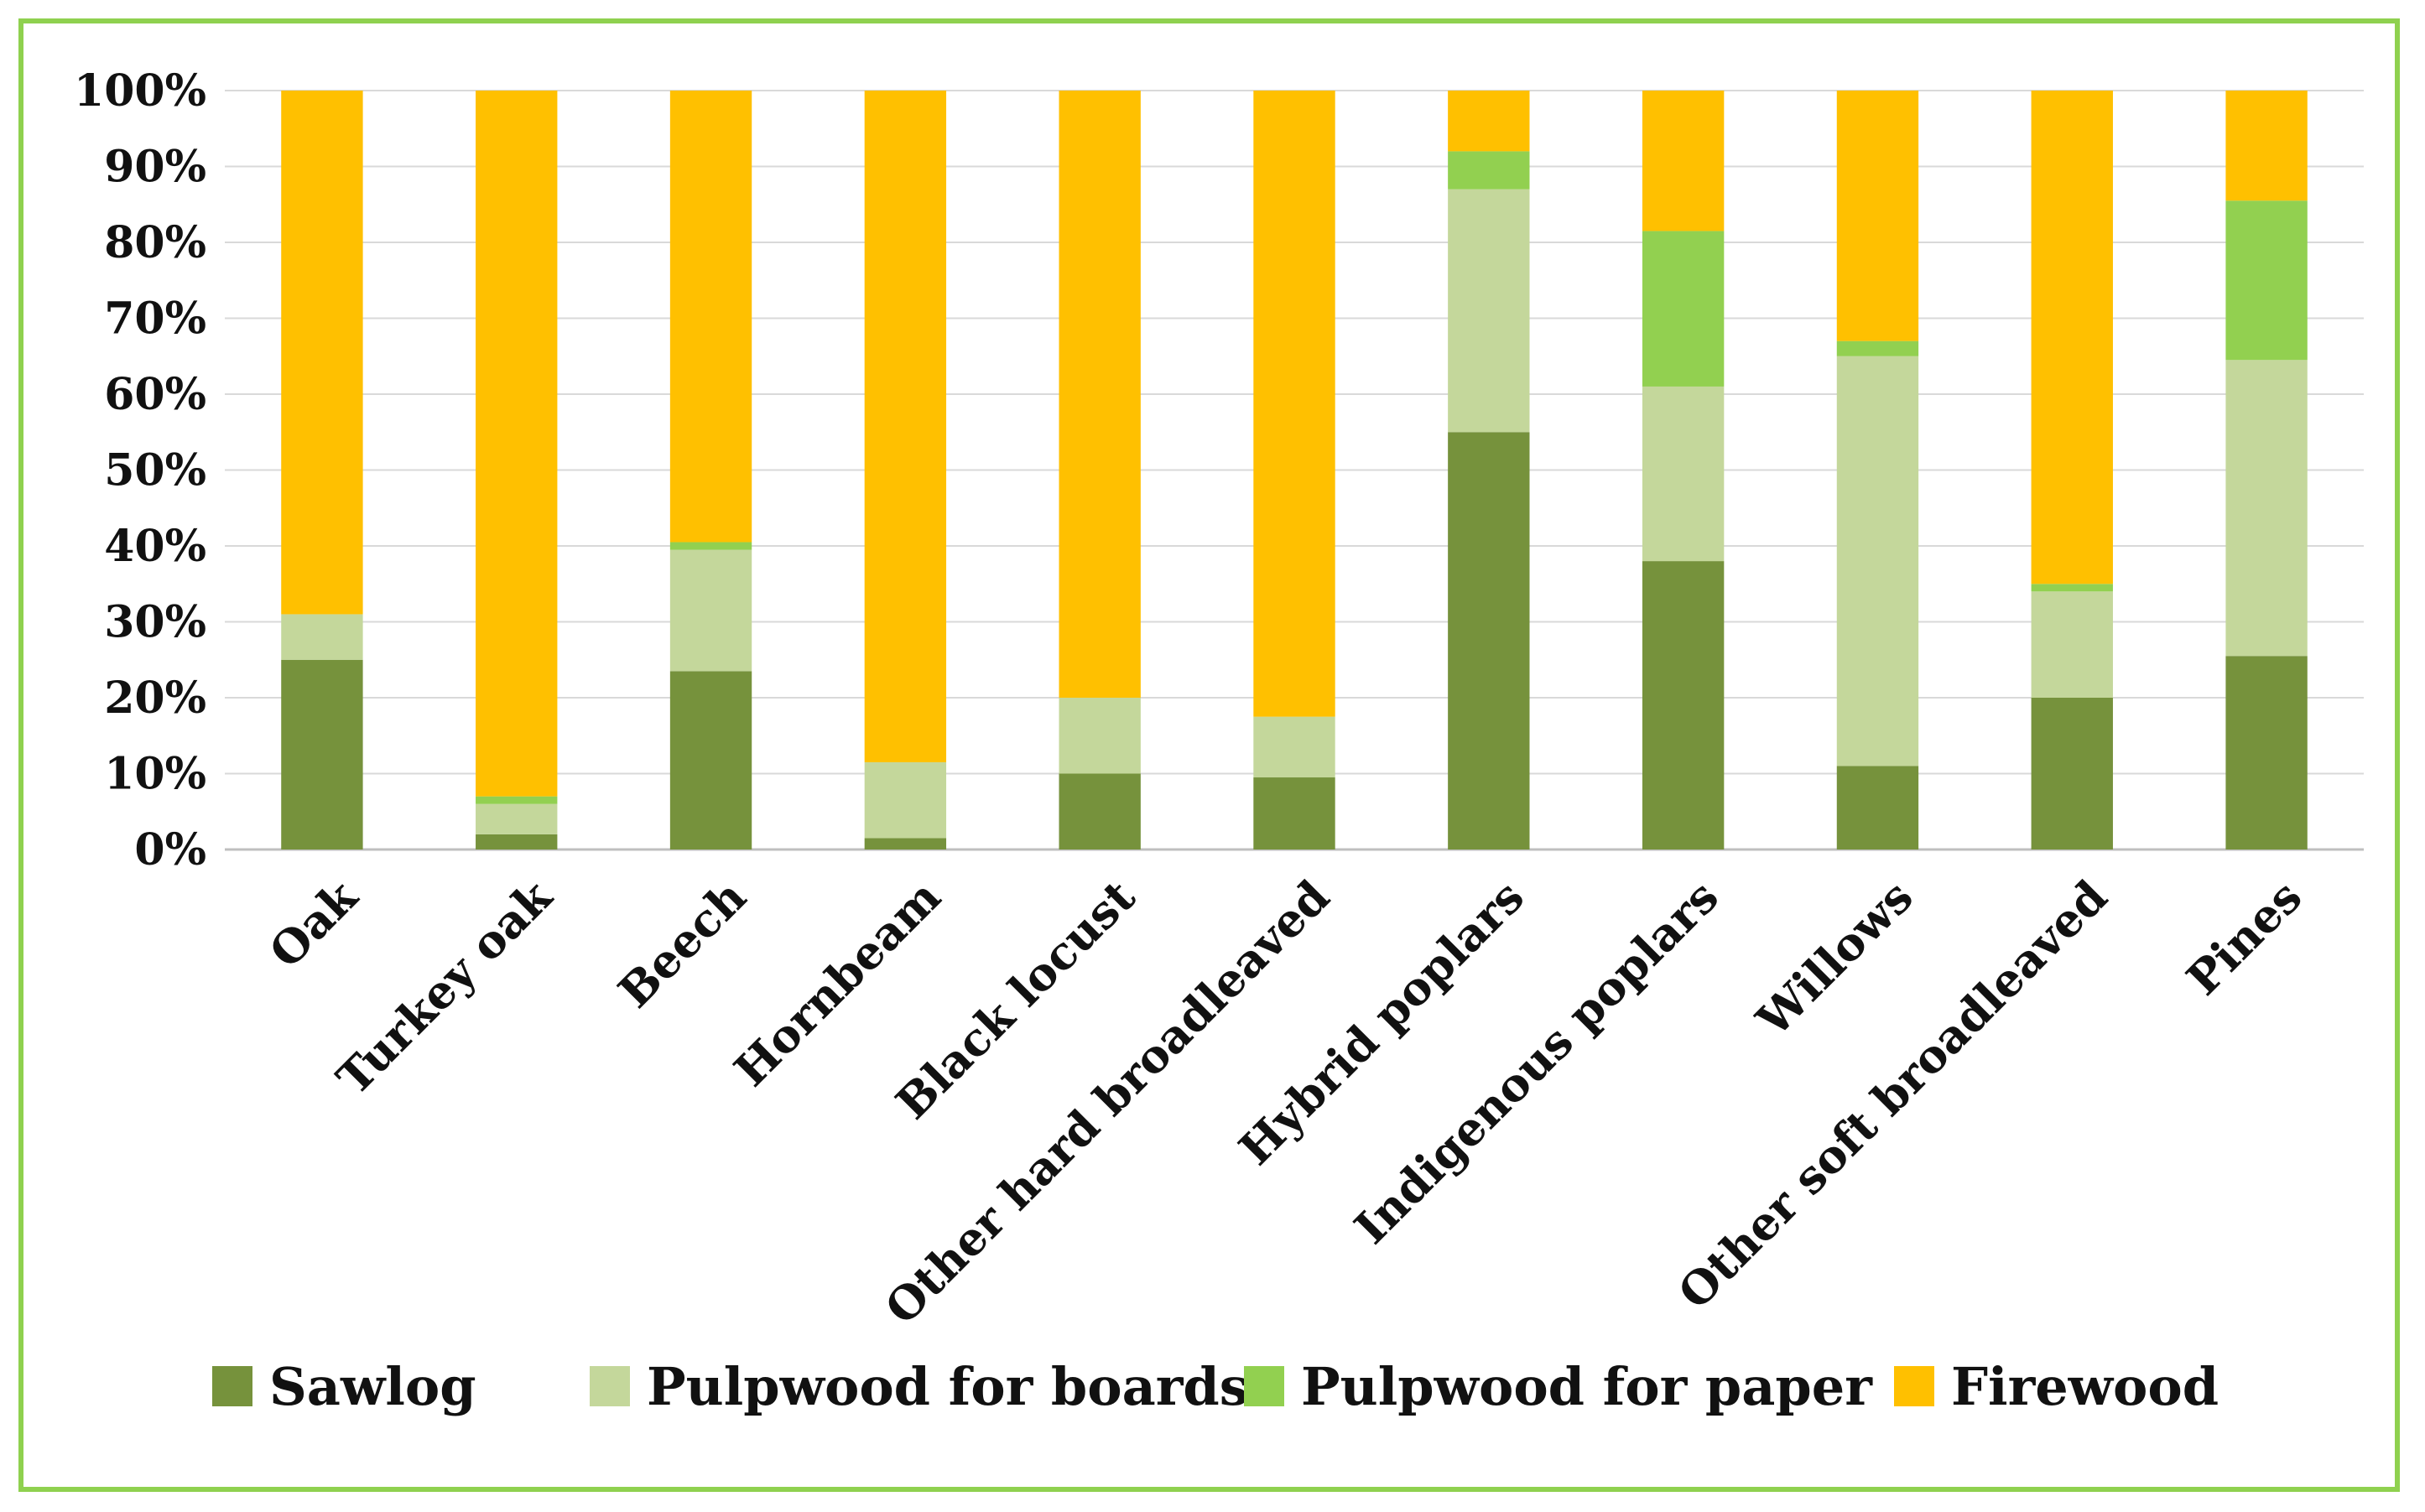  Describe the element at coordinates (155, 167) in the screenshot. I see `y-tick-label: 90%` at that location.